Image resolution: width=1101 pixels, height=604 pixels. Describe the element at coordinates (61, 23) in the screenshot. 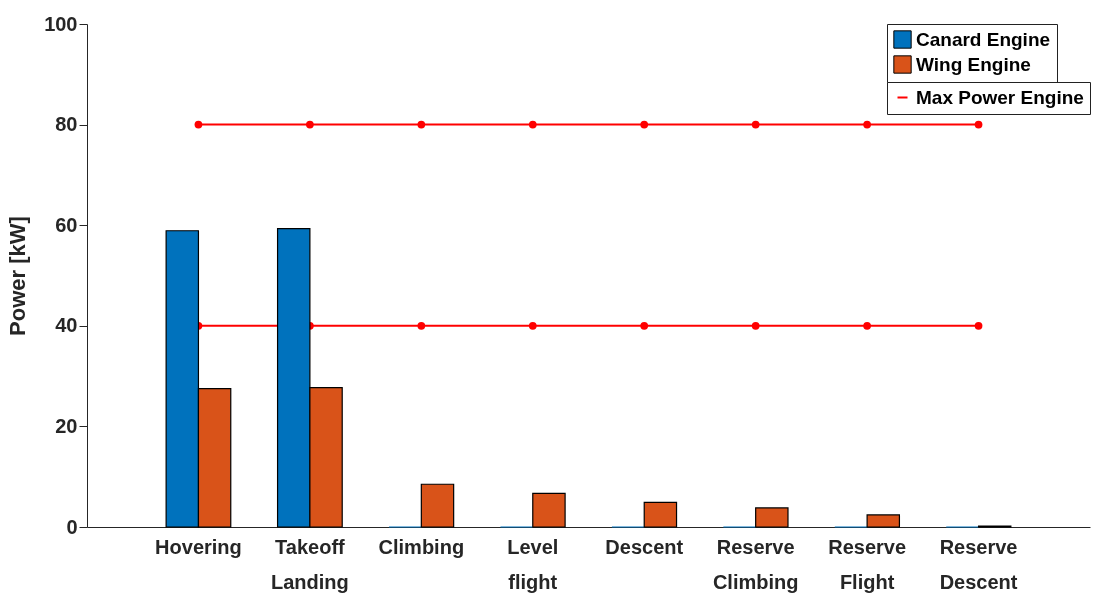

I see `y-tick-label: 100` at that location.